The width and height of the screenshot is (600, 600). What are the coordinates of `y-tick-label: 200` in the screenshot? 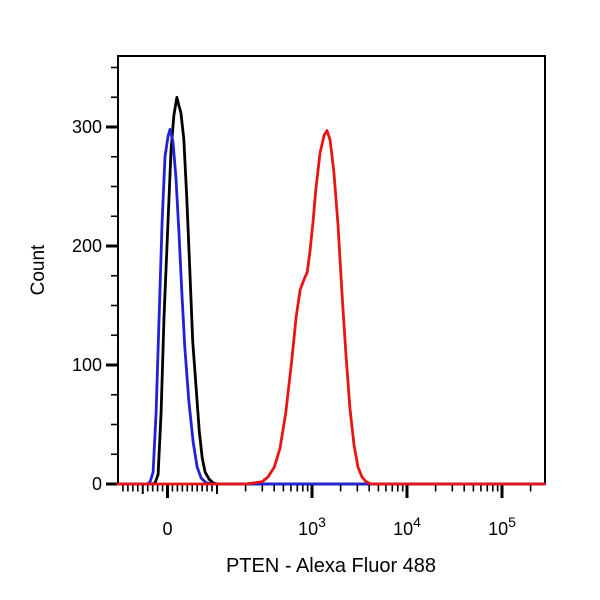 It's located at (87, 246).